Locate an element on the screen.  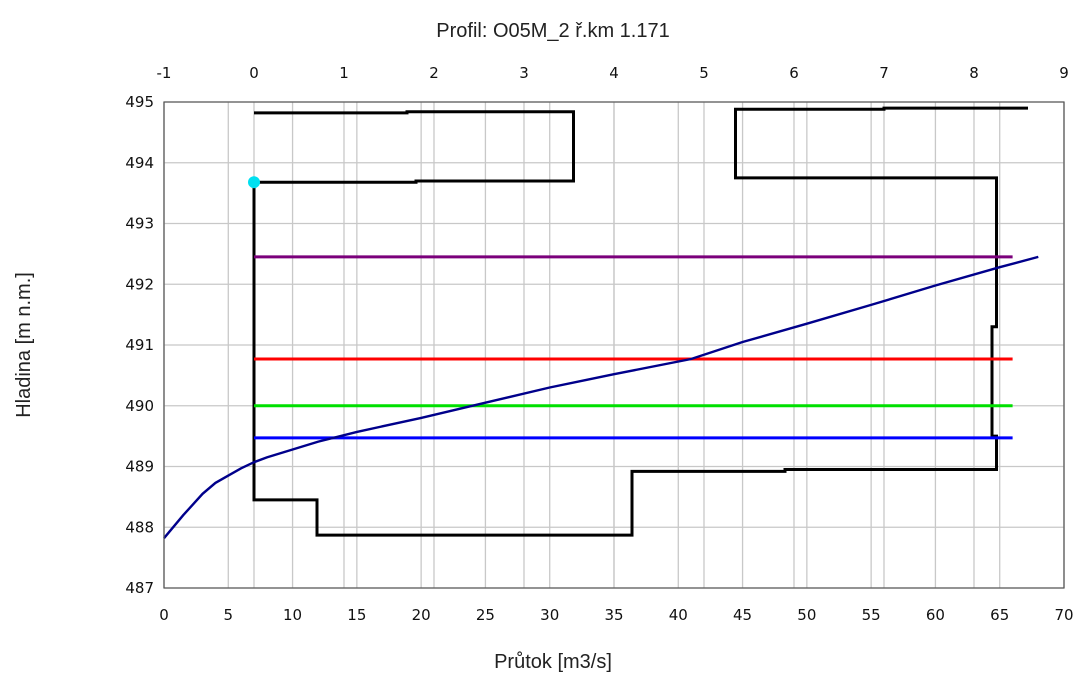
x2-tick-label: 1 is located at coordinates (344, 73).